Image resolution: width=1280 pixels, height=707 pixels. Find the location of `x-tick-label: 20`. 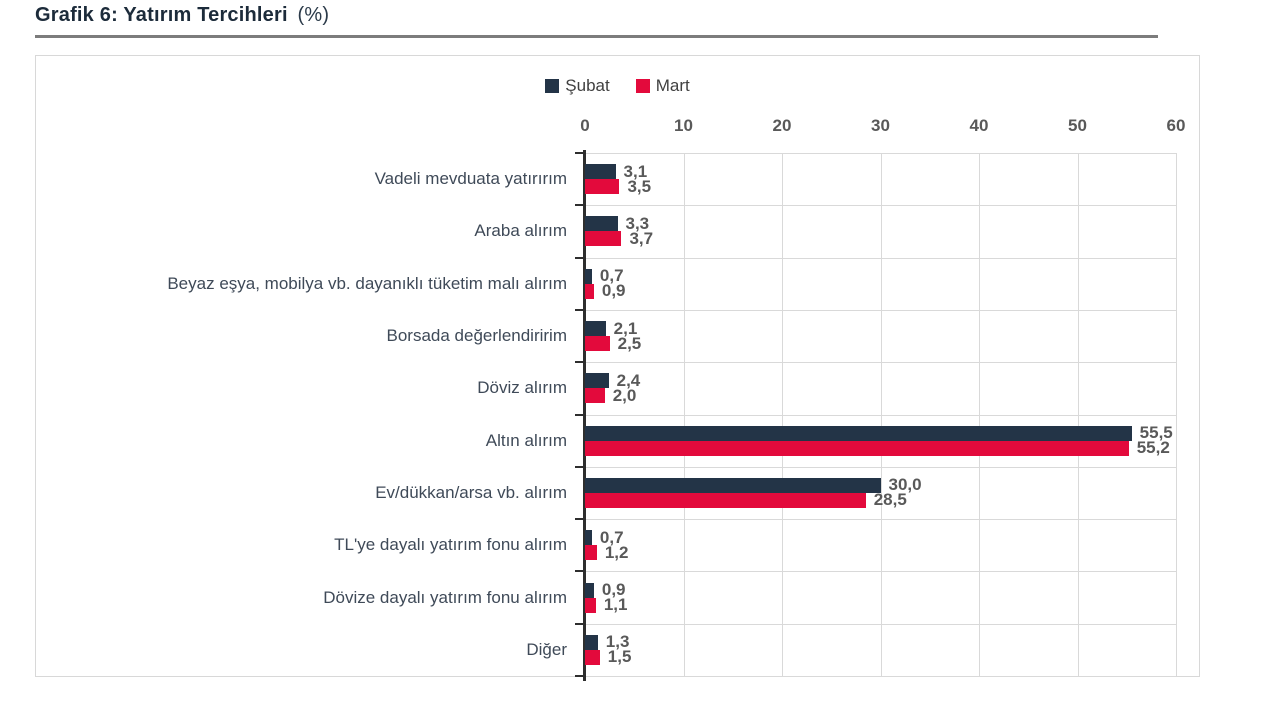

x-tick-label: 20 is located at coordinates (782, 125).